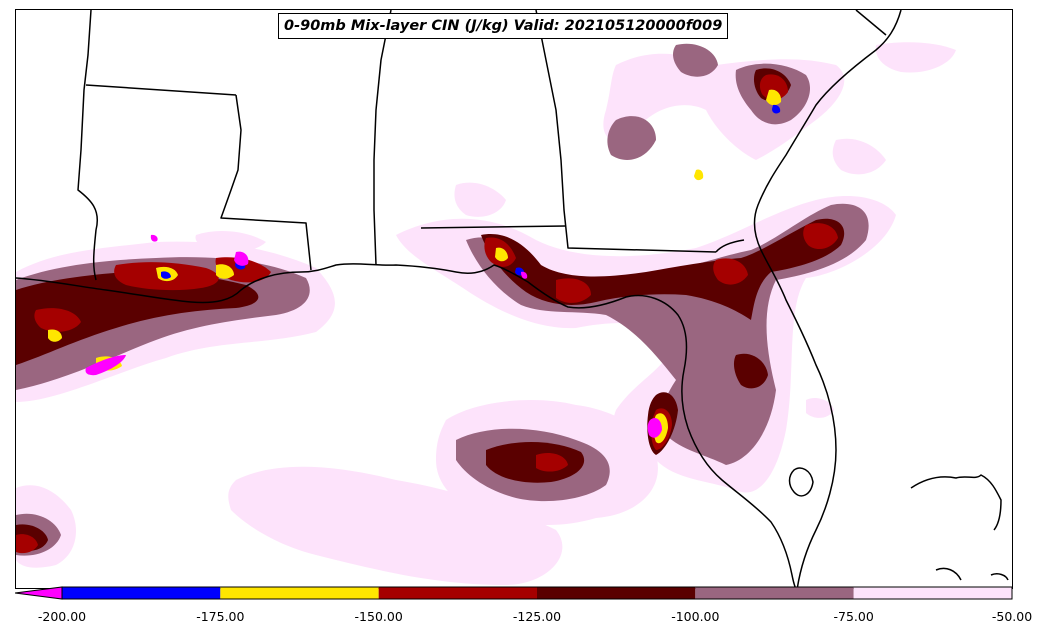 The image size is (1044, 633). What do you see at coordinates (378, 616) in the screenshot?
I see `colorbar-tick-label: -150.00` at bounding box center [378, 616].